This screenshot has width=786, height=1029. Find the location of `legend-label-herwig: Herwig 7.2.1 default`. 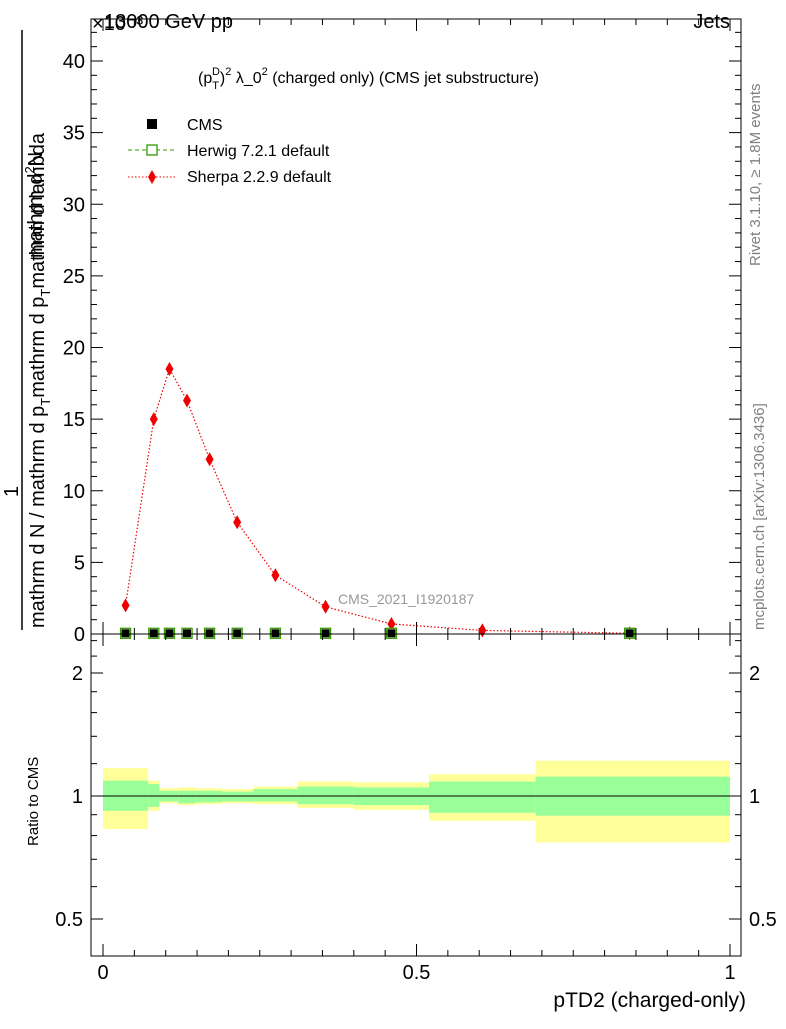

legend-label-herwig: Herwig 7.2.1 default is located at coordinates (258, 151).